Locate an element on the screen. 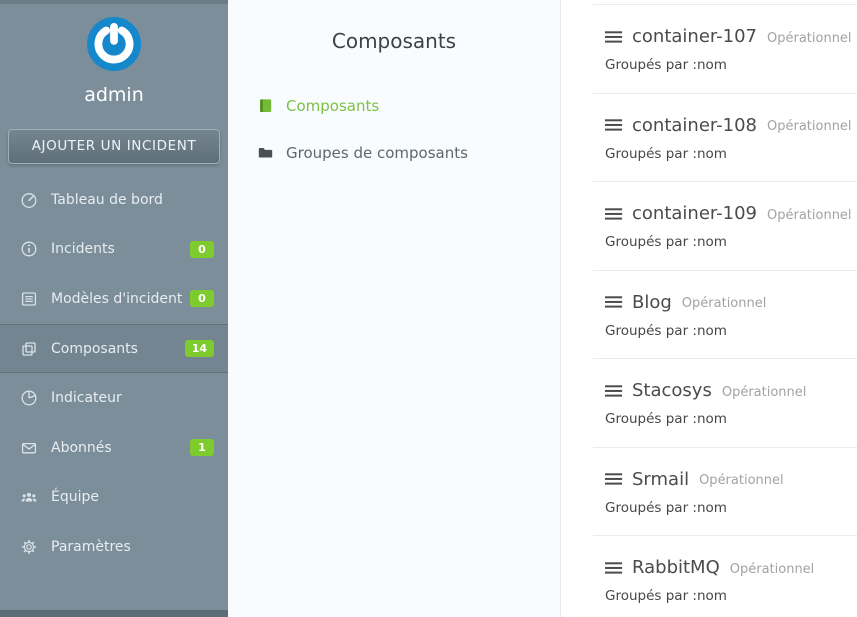 The image size is (857, 617). sidebar-item-label: Paramètres is located at coordinates (91, 546).